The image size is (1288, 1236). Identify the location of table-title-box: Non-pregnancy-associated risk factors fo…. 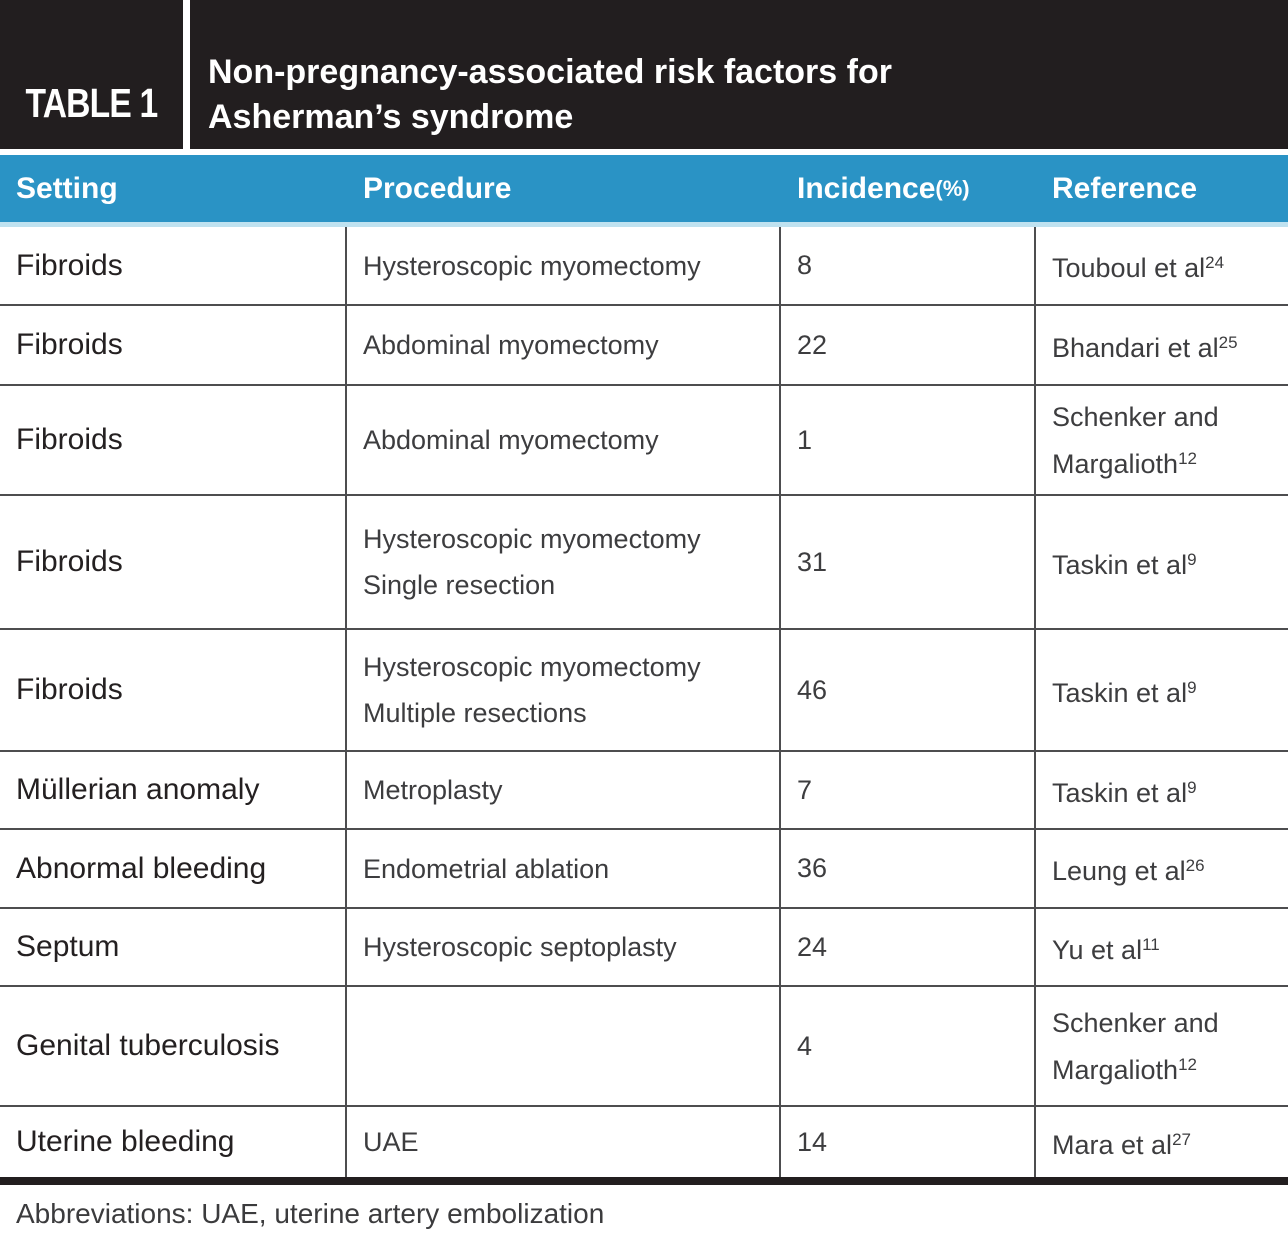
(739, 74).